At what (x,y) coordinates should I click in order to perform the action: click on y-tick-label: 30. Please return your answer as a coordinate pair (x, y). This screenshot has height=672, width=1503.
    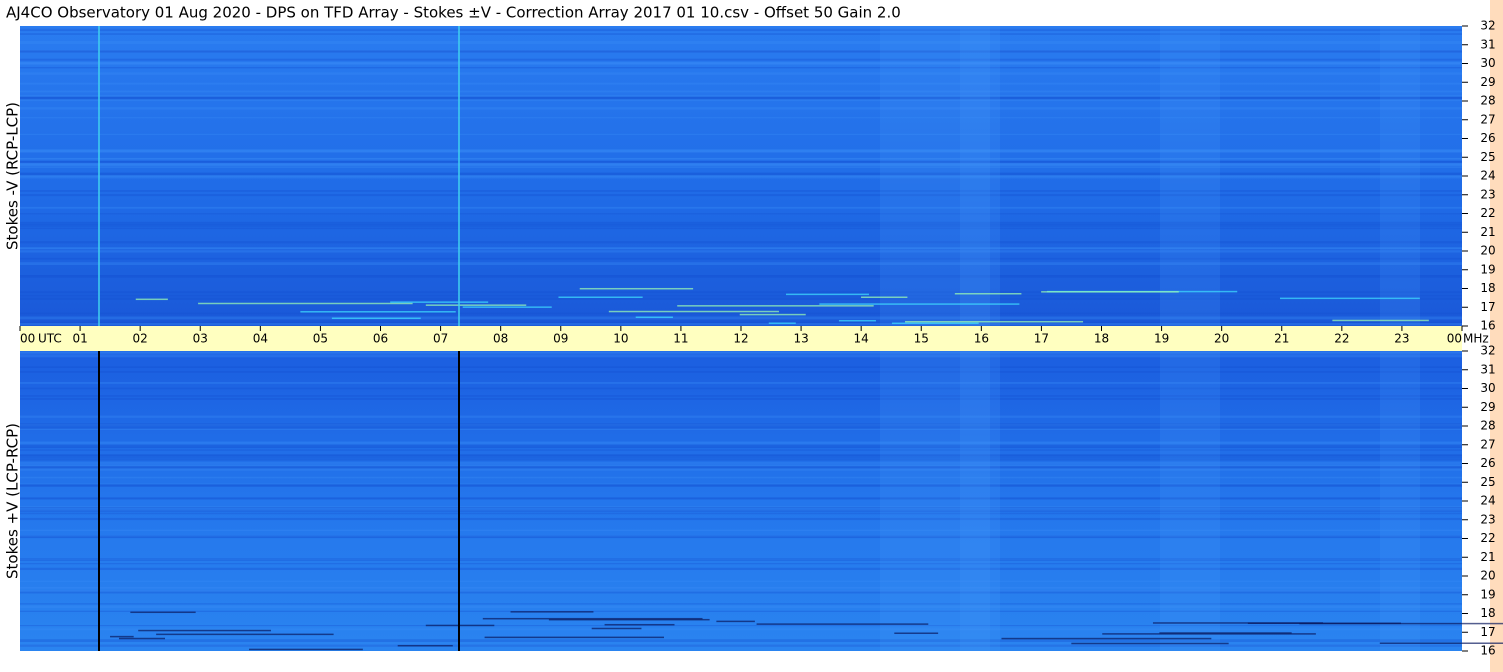
    Looking at the image, I should click on (1487, 388).